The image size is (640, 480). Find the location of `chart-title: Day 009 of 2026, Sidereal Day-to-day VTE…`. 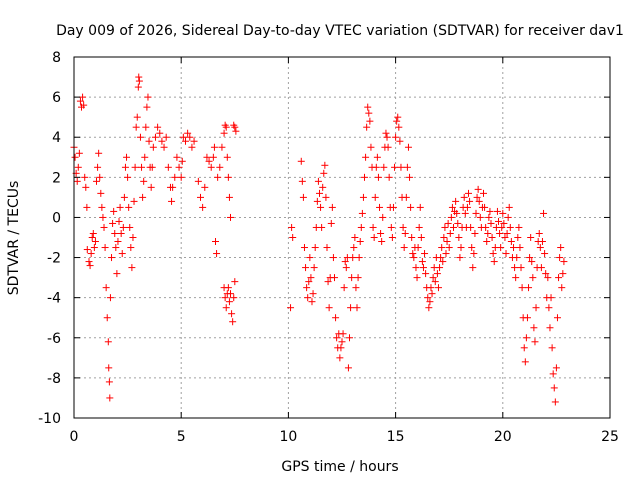

chart-title: Day 009 of 2026, Sidereal Day-to-day VTE… is located at coordinates (340, 31).